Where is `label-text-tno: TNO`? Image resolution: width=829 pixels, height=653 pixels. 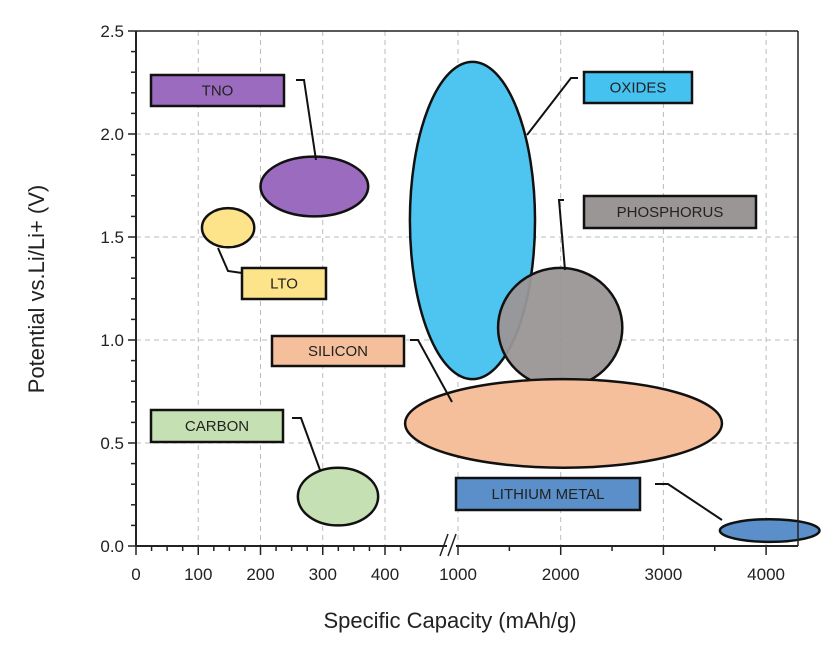
label-text-tno: TNO is located at coordinates (218, 91).